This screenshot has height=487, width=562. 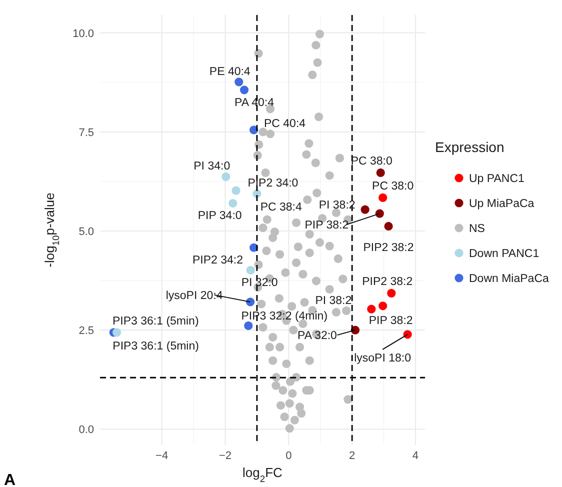 I want to click on annotation: PC 40:4, so click(x=285, y=124).